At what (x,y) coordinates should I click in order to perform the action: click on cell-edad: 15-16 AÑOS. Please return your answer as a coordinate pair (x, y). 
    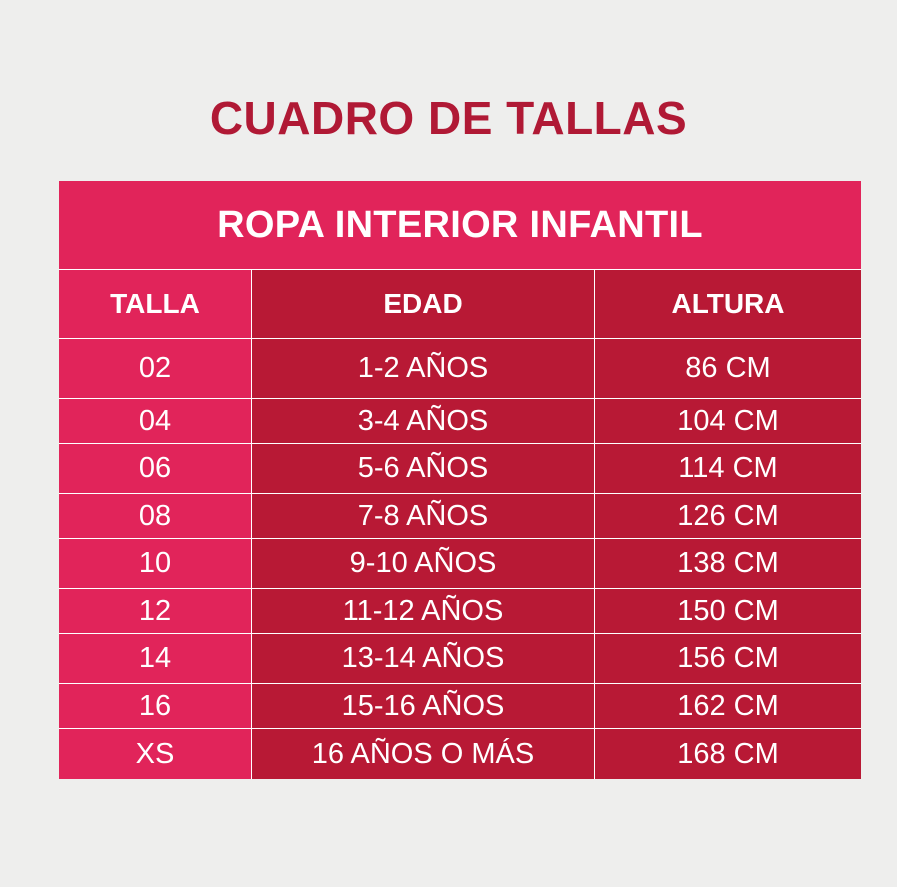
    Looking at the image, I should click on (422, 706).